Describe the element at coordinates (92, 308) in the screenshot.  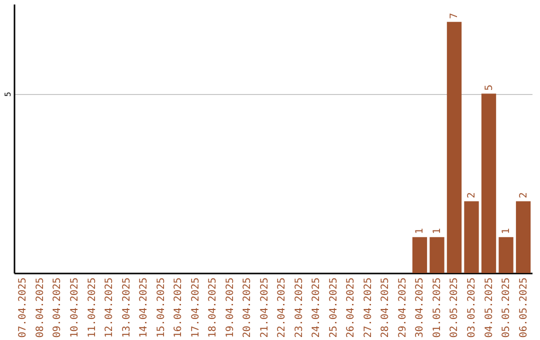
I see `x-tick-label: 11.04.2025` at that location.